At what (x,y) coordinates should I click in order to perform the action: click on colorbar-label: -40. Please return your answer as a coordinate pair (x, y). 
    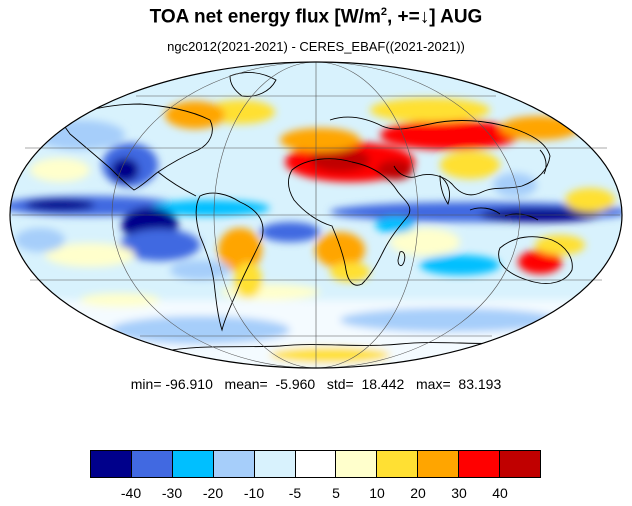
    Looking at the image, I should click on (131, 493).